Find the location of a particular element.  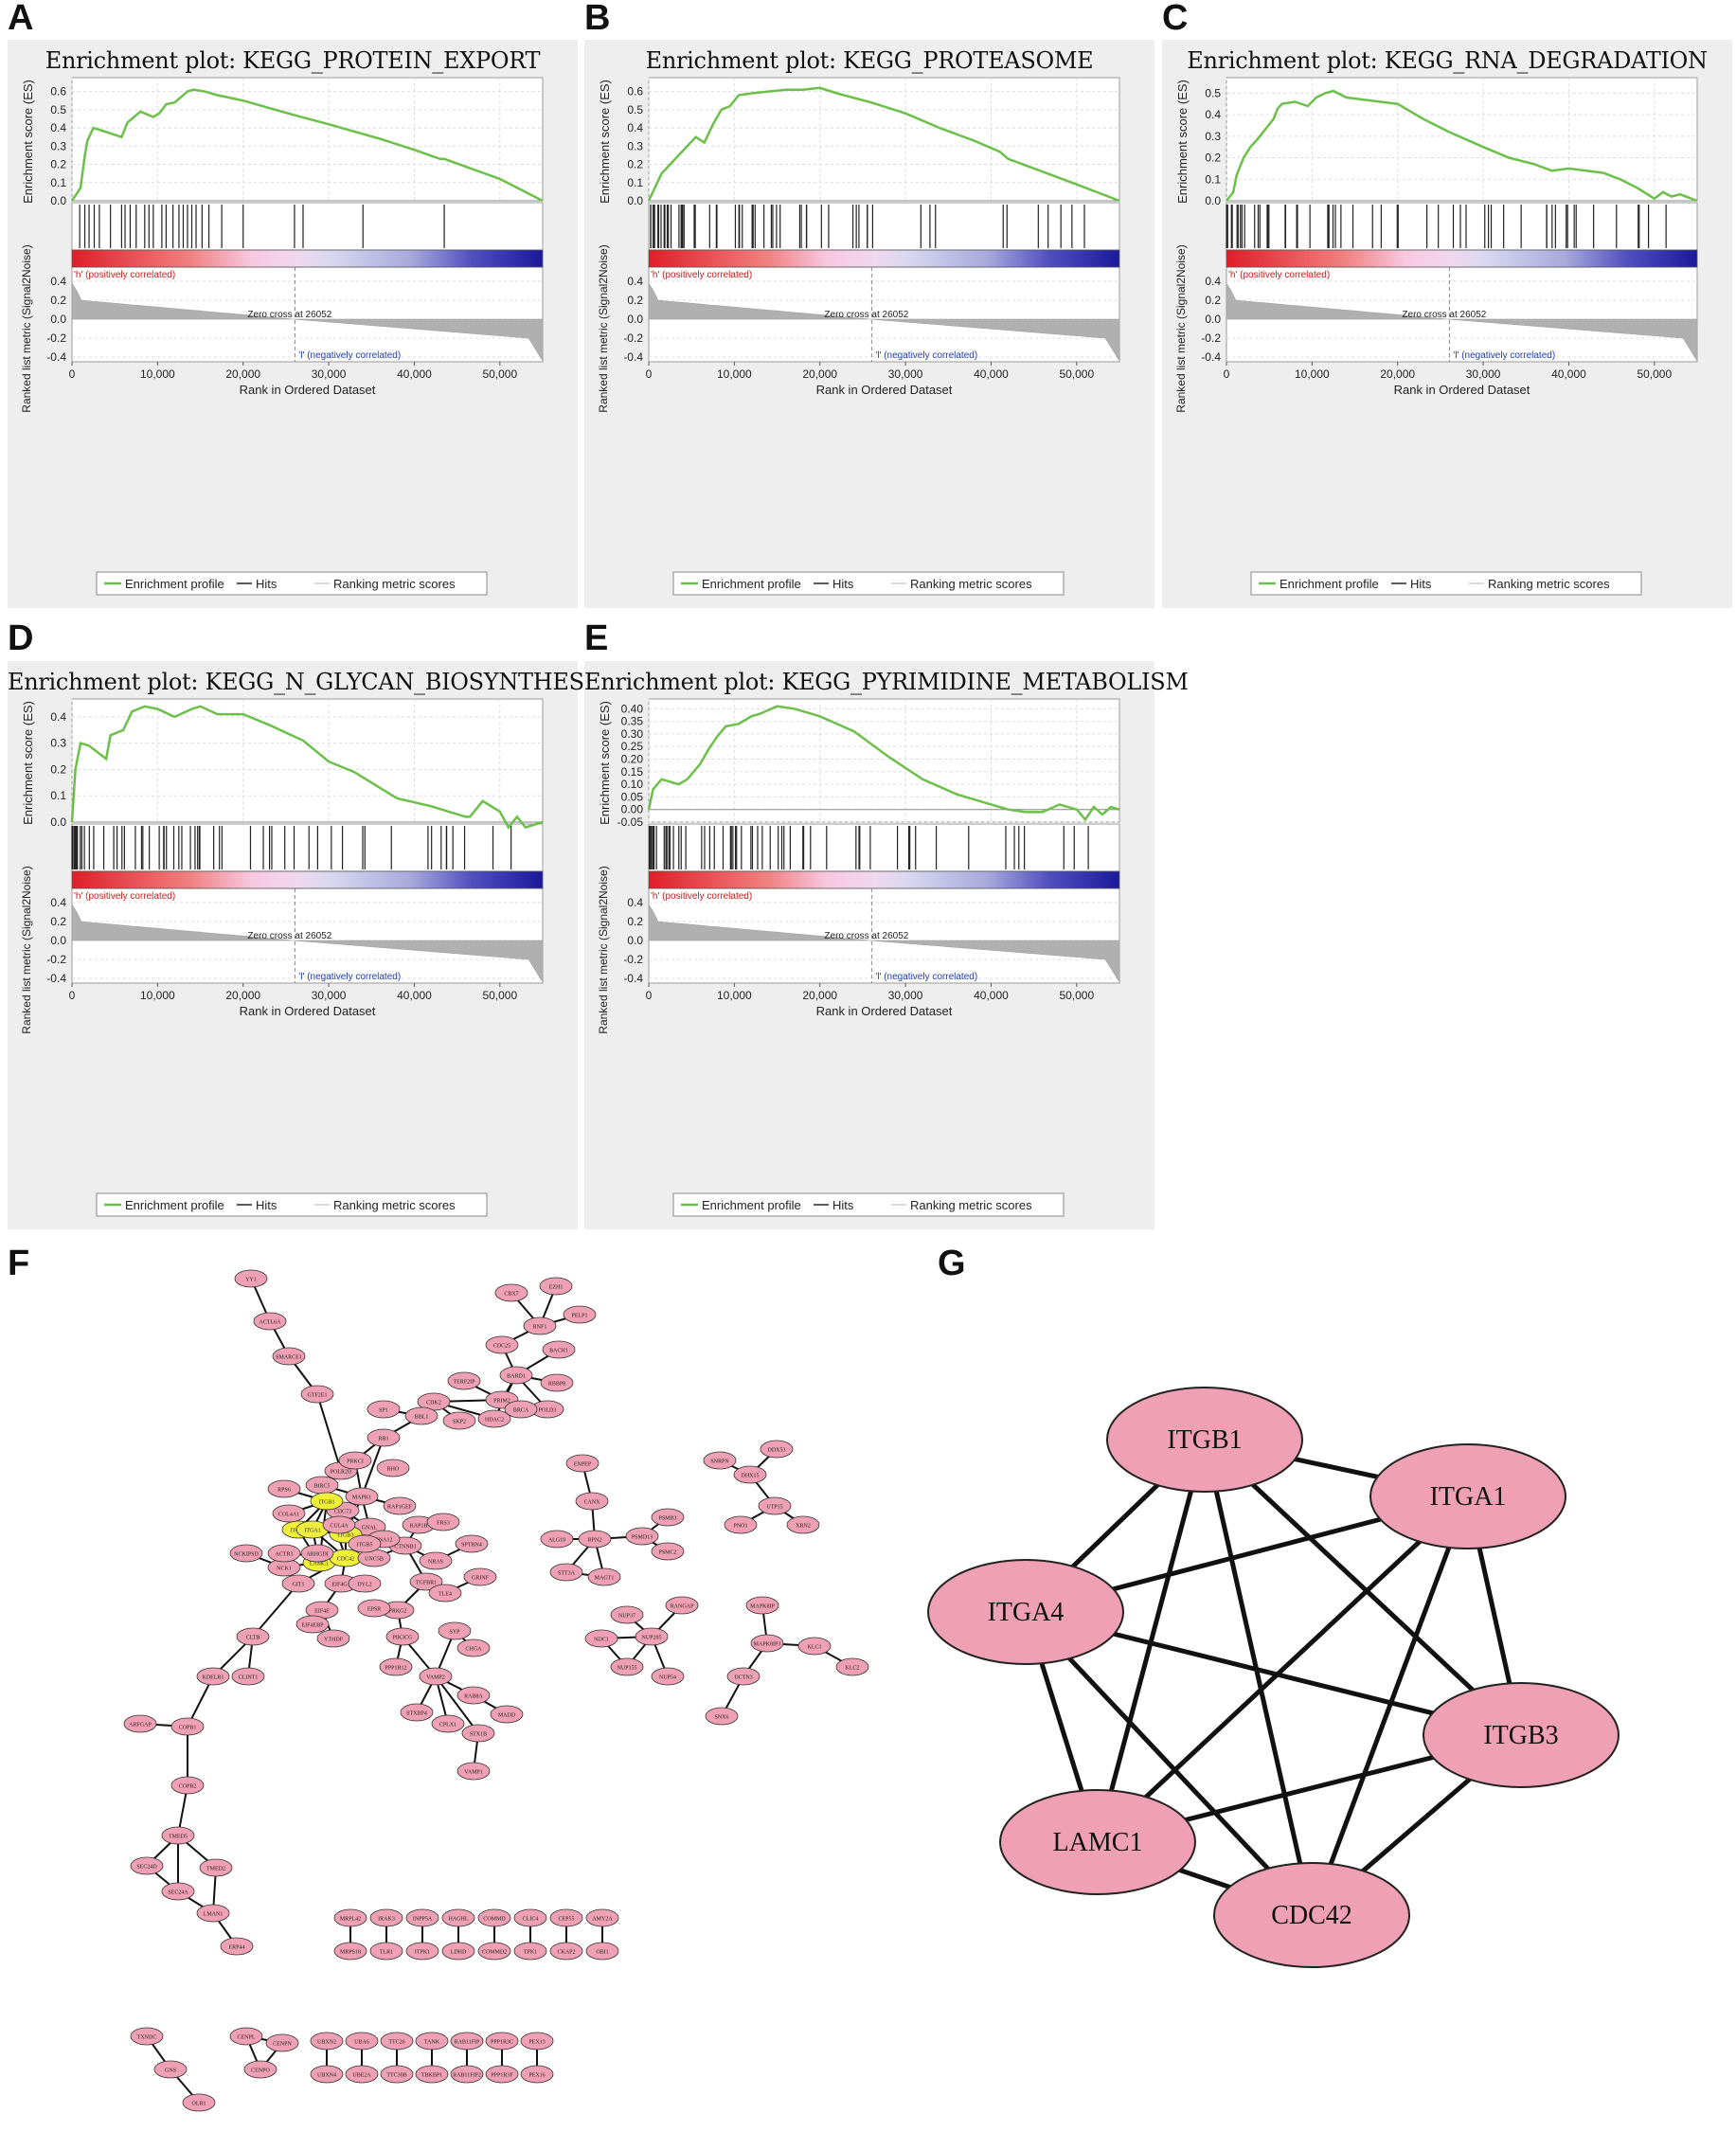

network-node: CLINT1 is located at coordinates (248, 1676).